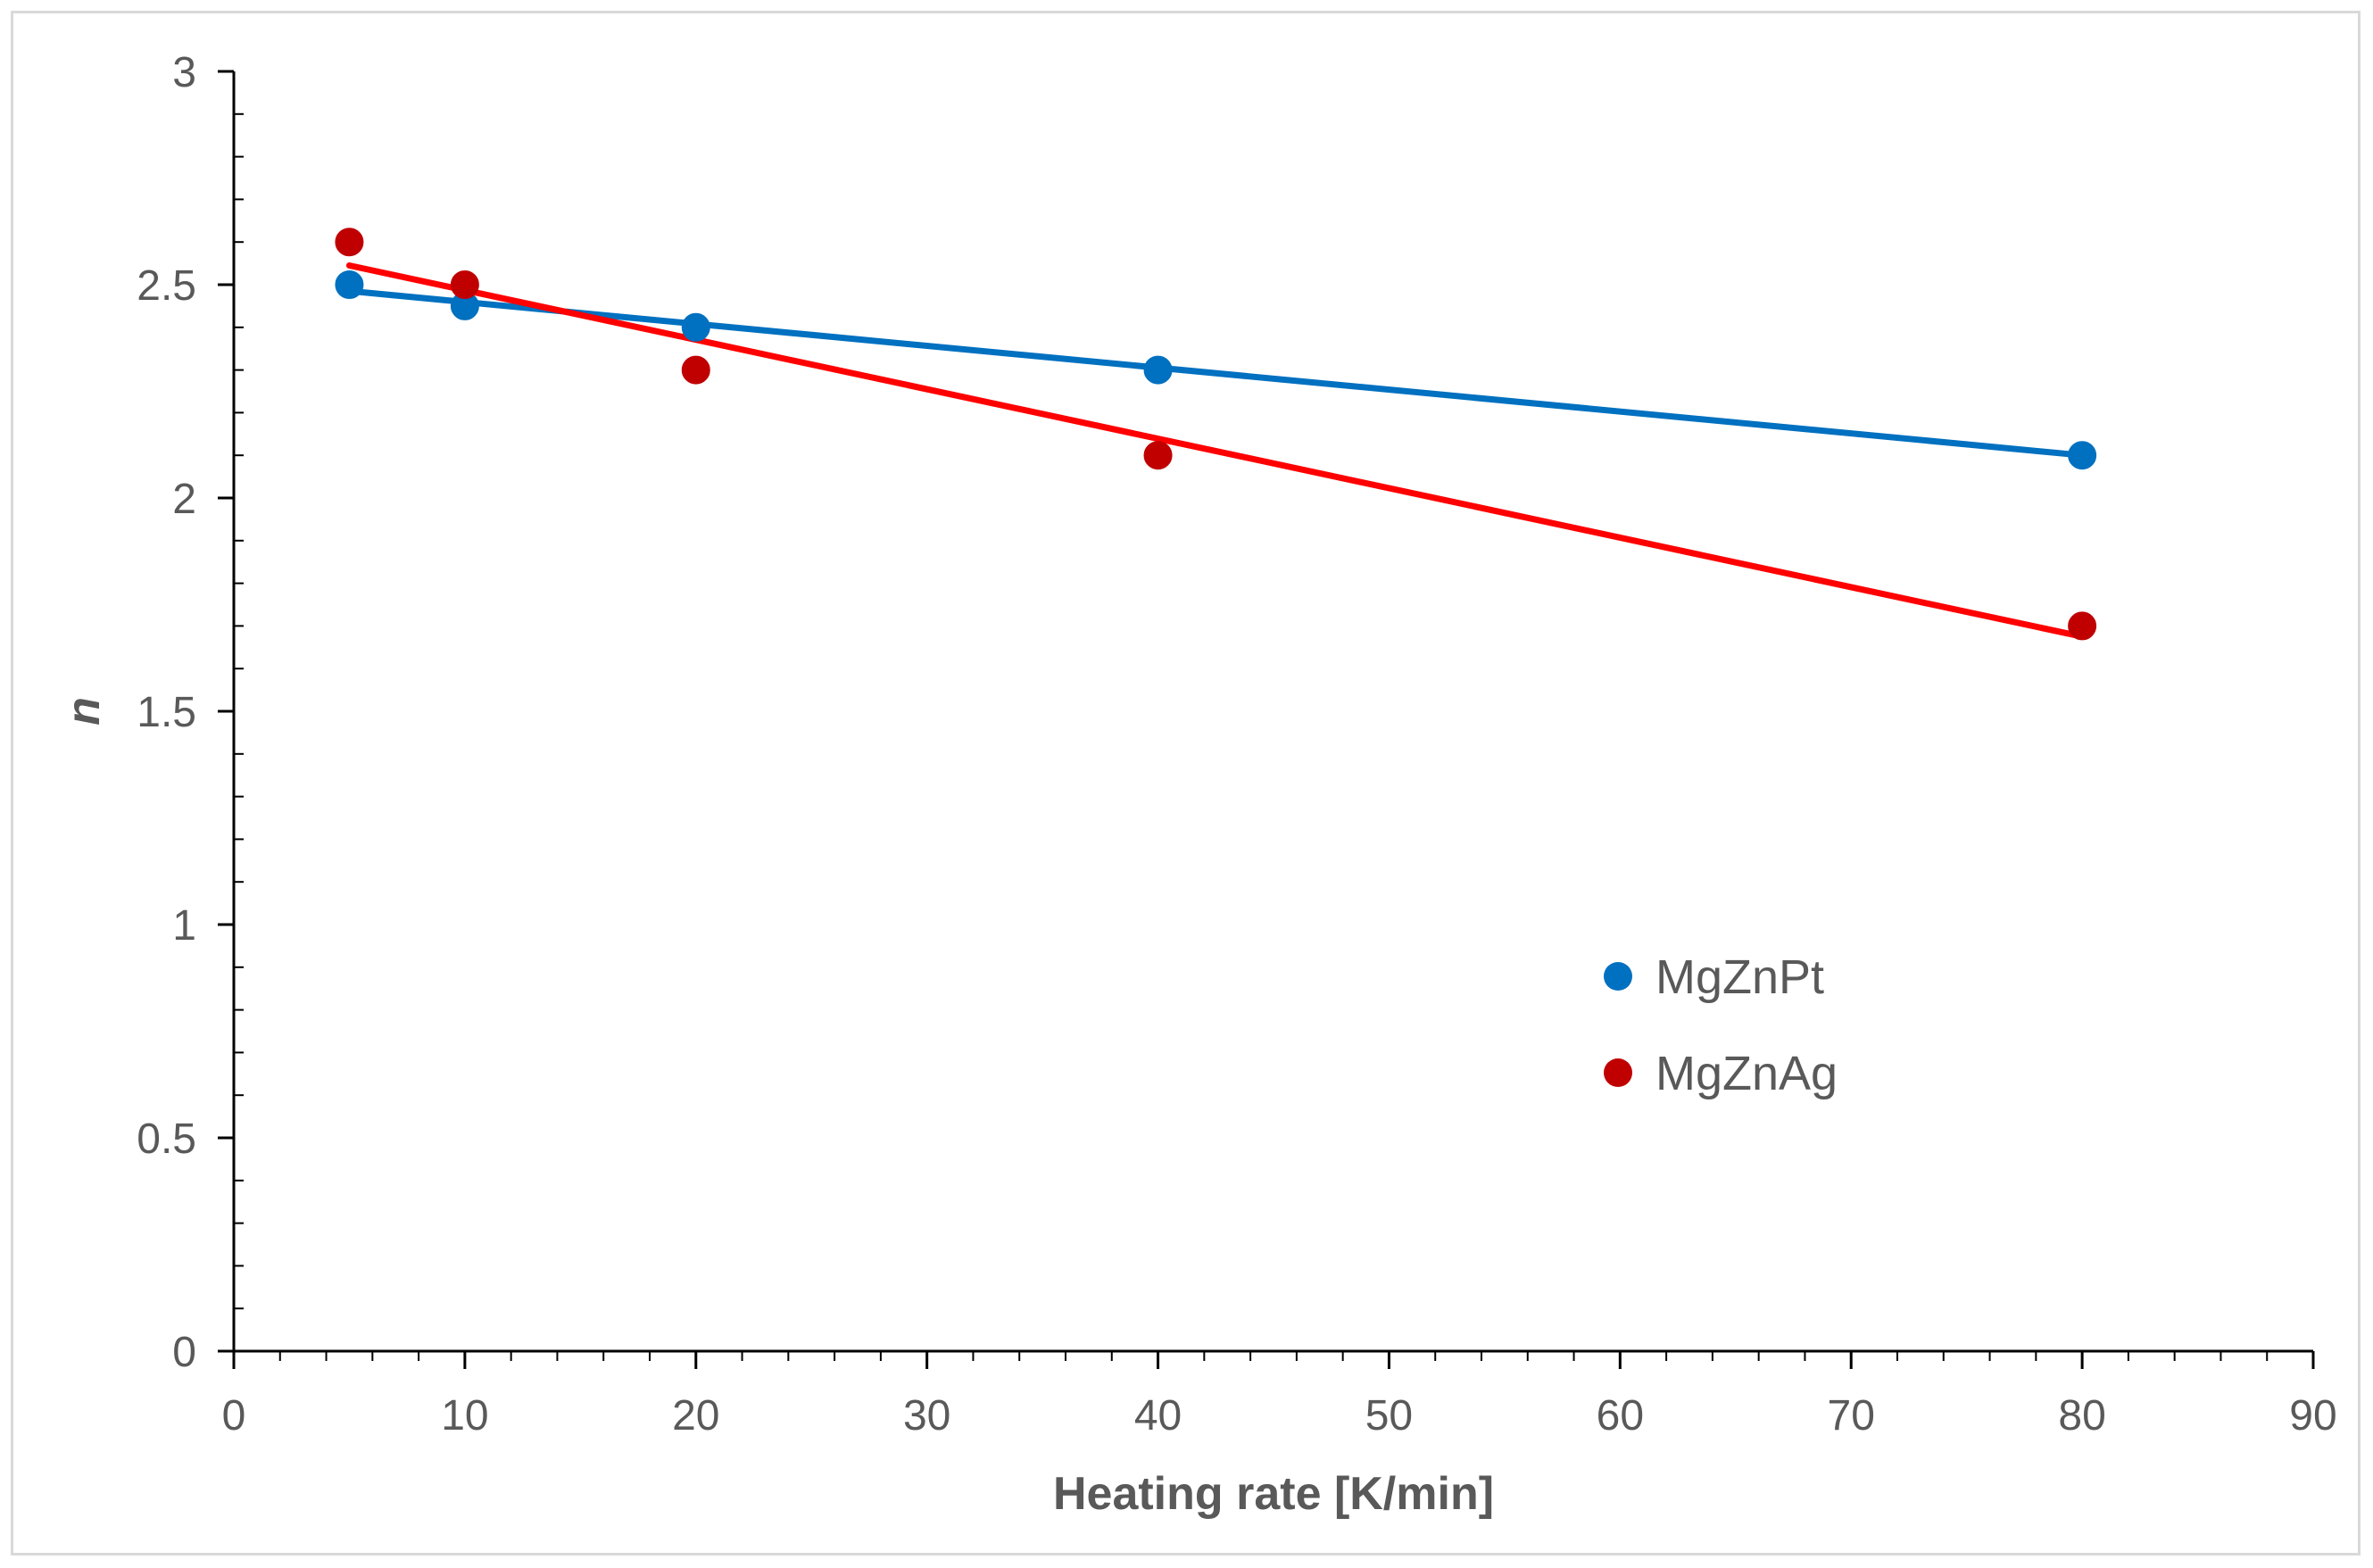 Image resolution: width=2373 pixels, height=1568 pixels. Describe the element at coordinates (184, 499) in the screenshot. I see `y-tick-label: 2` at that location.